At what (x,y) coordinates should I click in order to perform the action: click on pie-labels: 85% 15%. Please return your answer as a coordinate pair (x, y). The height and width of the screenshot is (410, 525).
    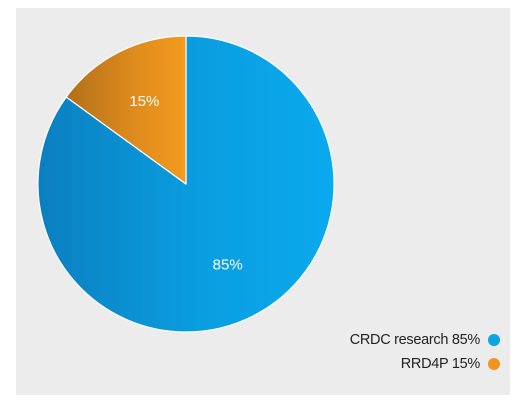
    Looking at the image, I should click on (185, 183).